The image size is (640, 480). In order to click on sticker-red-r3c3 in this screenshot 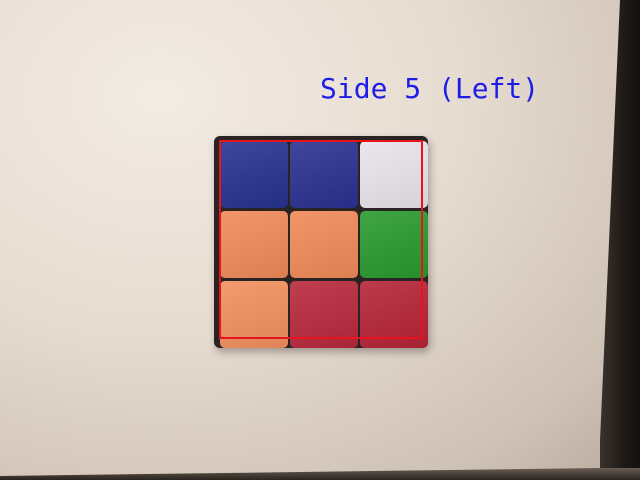, I will do `click(394, 314)`.